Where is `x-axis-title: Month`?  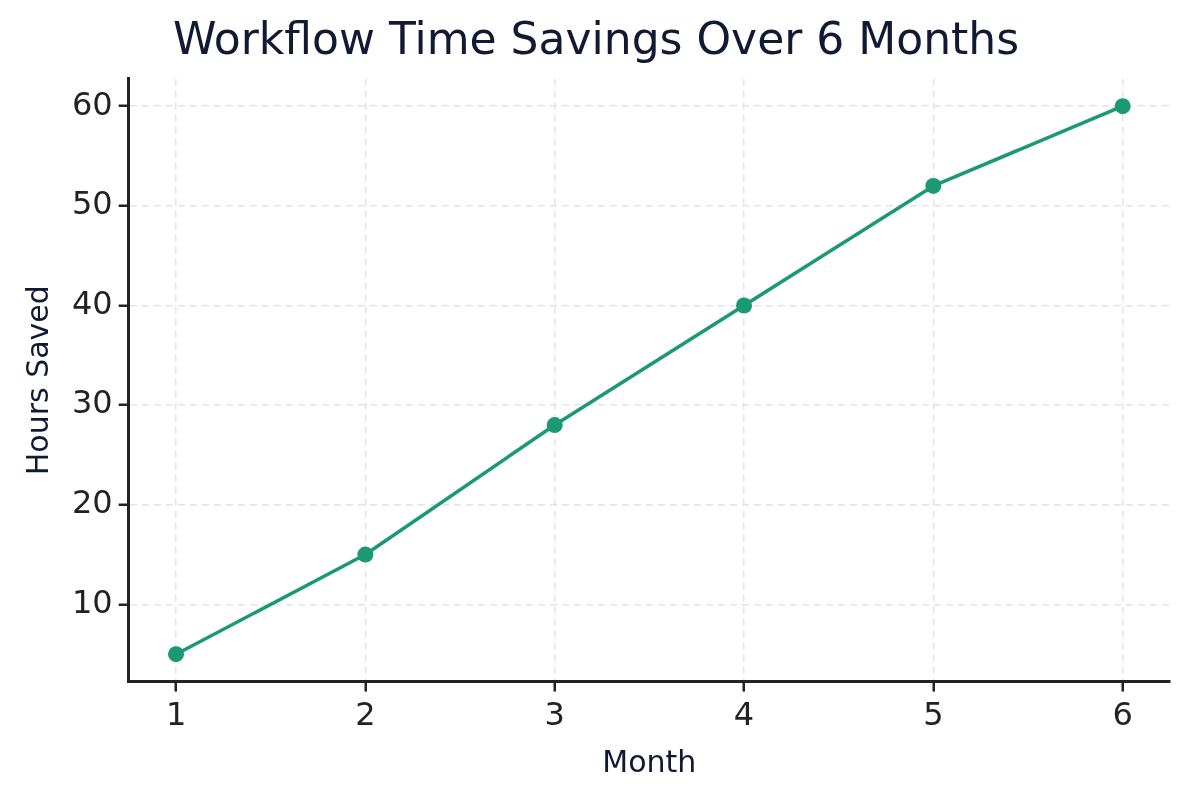 x-axis-title: Month is located at coordinates (649, 761).